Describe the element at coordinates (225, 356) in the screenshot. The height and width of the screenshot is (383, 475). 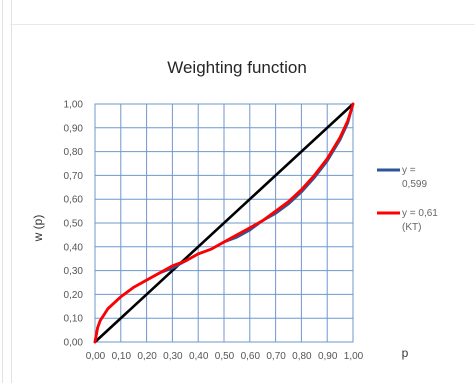
I see `x-tick-label: 0,50` at that location.